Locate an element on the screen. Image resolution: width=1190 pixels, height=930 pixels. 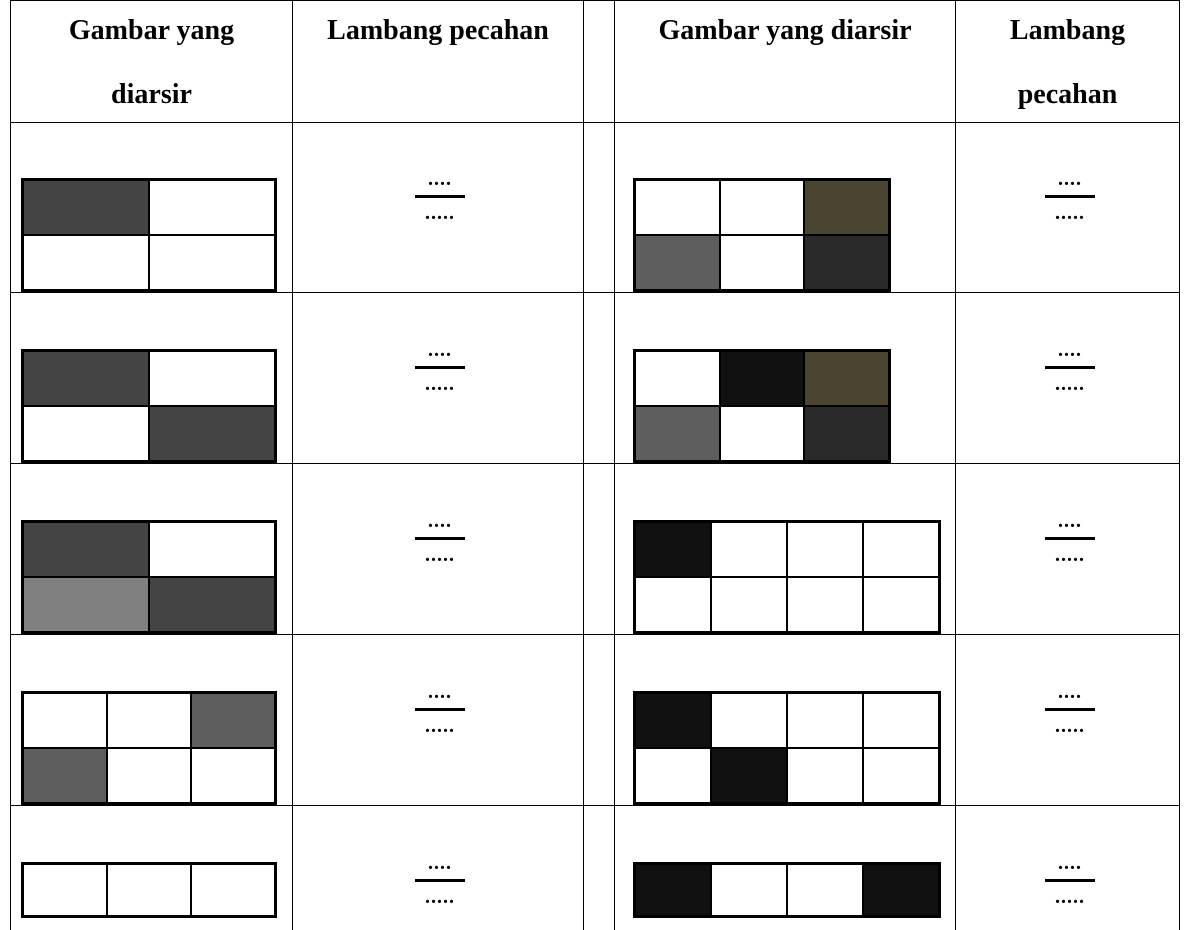
table-border-top is located at coordinates (595, 0).